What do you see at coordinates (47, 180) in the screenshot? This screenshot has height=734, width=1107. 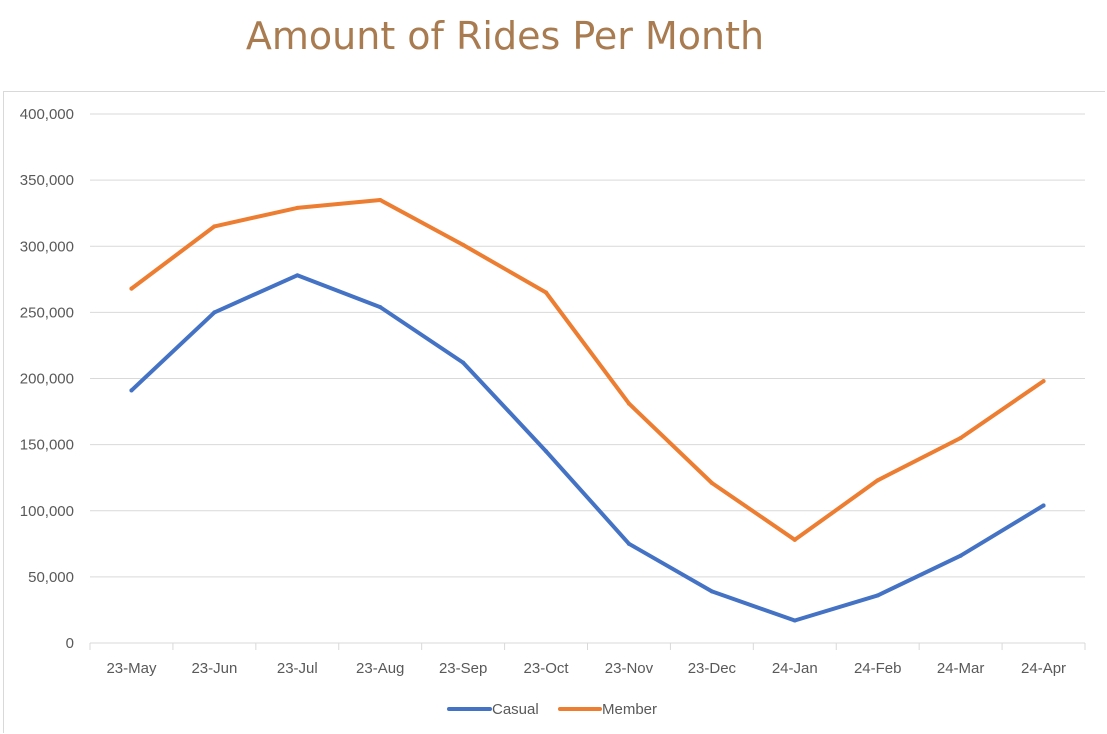 I see `y-tick-label: 350,000` at bounding box center [47, 180].